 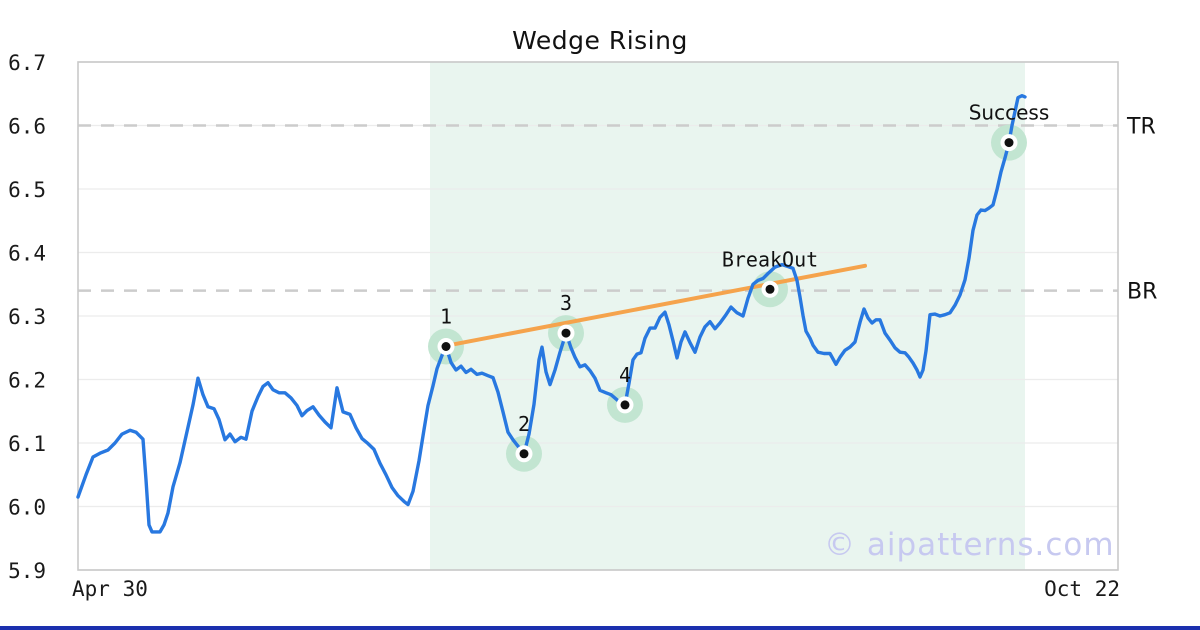 I want to click on y-tick-label: 6.0, so click(x=27, y=508).